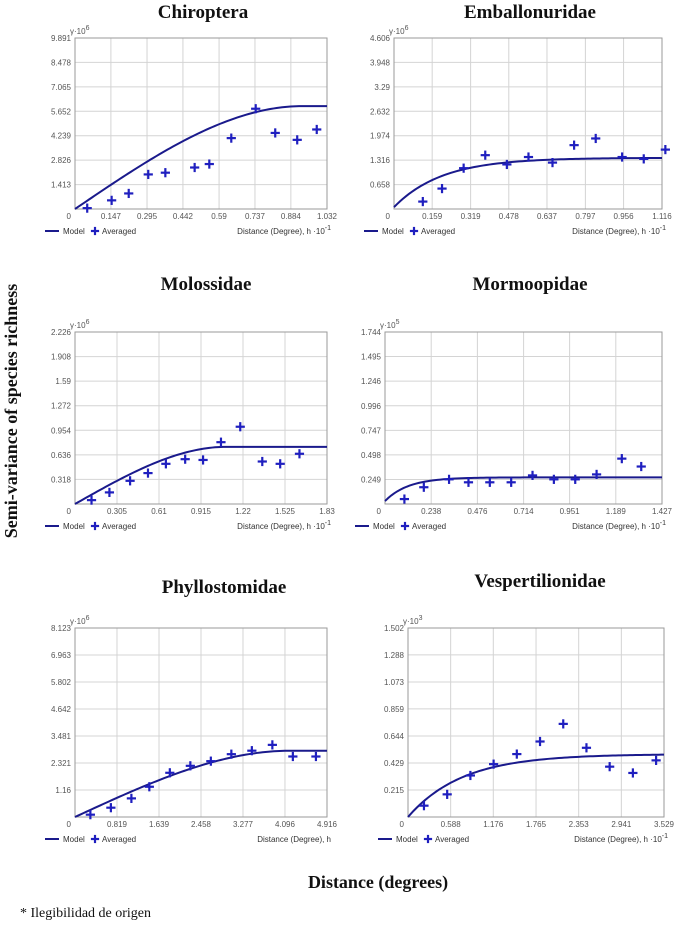  I want to click on x-tick-label: 4.916, so click(327, 824).